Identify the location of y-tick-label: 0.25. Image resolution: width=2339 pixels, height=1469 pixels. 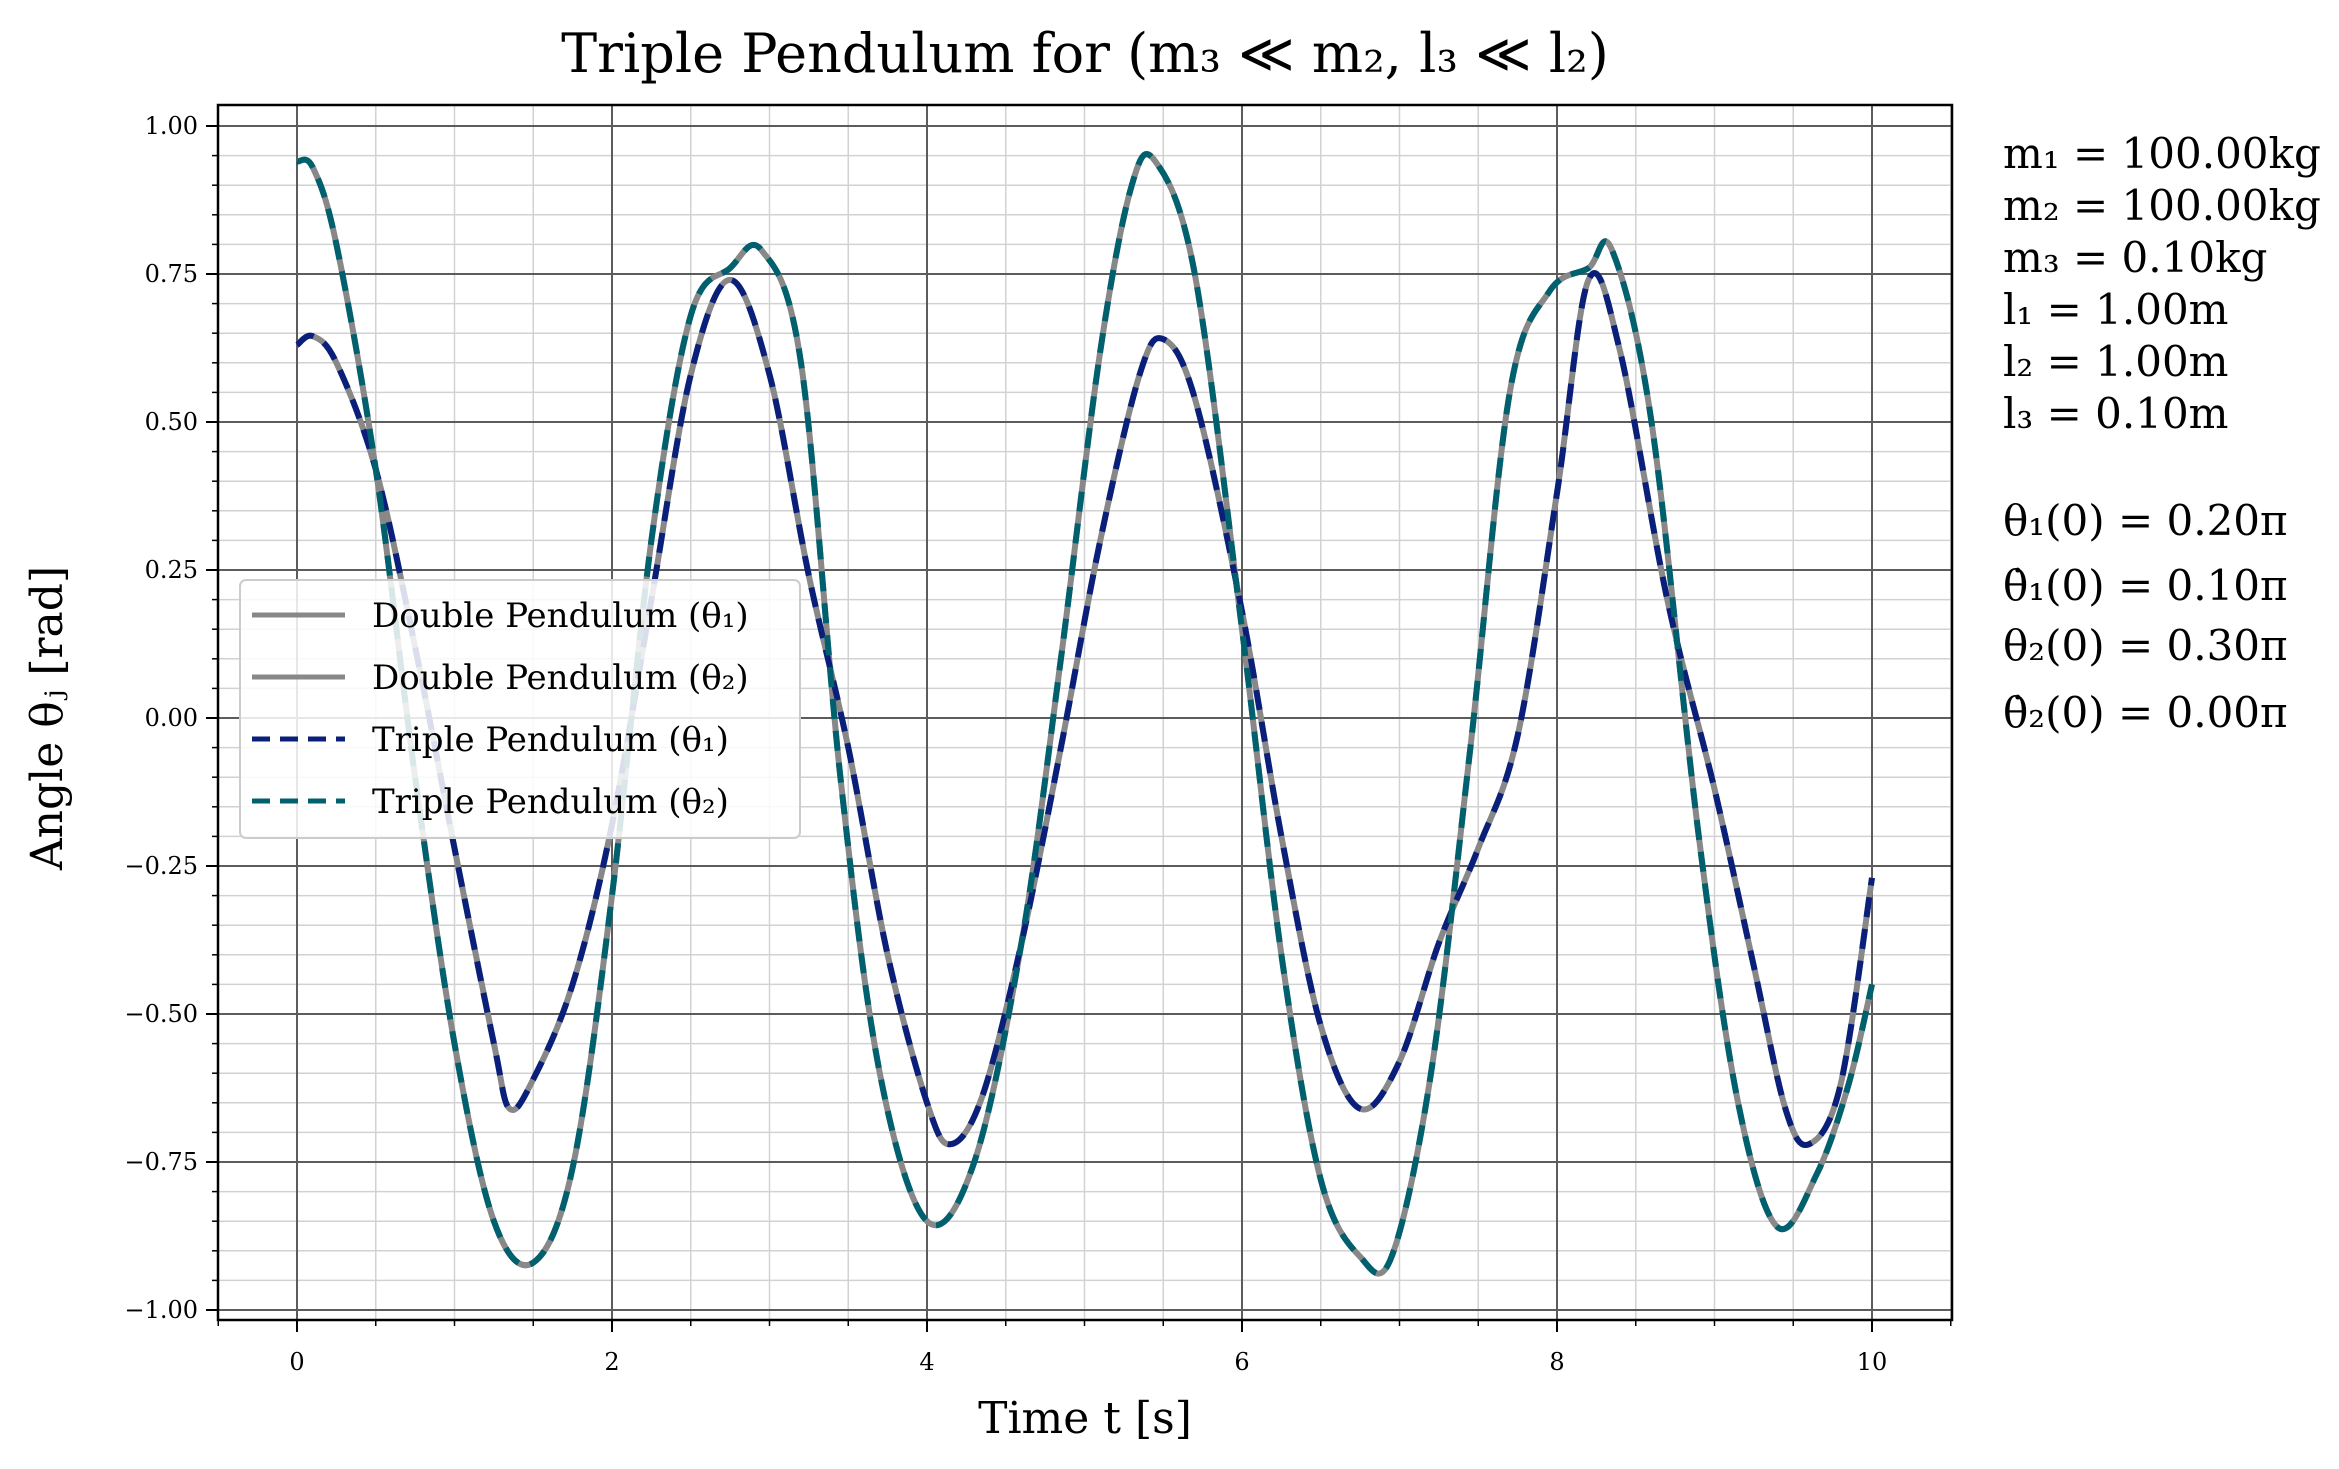
(171, 570).